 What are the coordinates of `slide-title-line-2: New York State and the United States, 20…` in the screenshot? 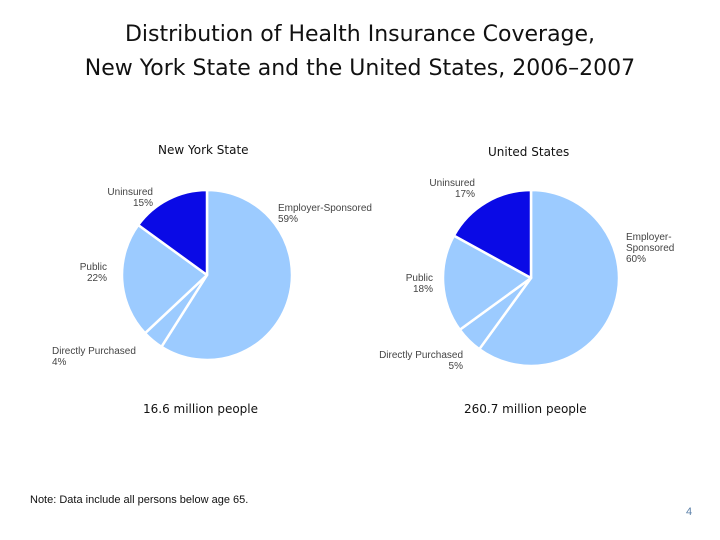 It's located at (360, 68).